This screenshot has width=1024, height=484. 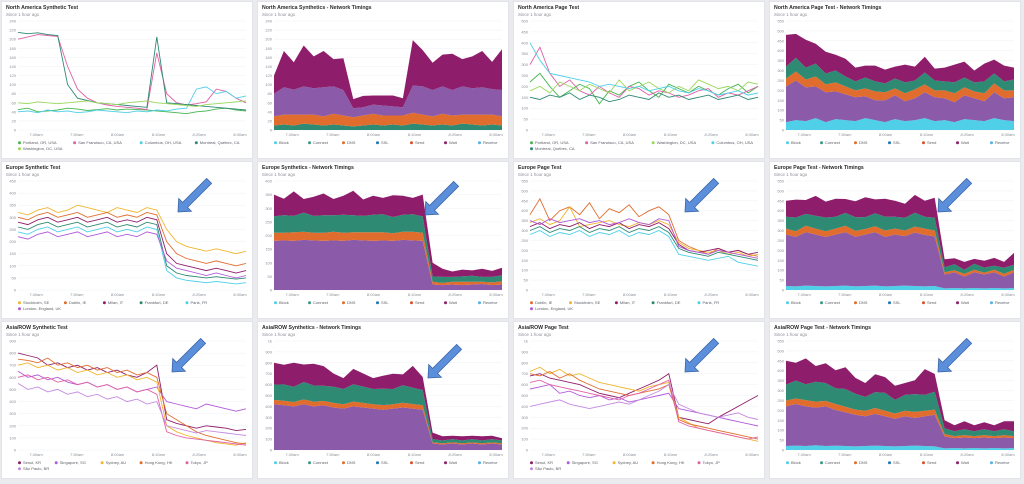 What do you see at coordinates (780, 341) in the screenshot?
I see `y-tick-label: 550` at bounding box center [780, 341].